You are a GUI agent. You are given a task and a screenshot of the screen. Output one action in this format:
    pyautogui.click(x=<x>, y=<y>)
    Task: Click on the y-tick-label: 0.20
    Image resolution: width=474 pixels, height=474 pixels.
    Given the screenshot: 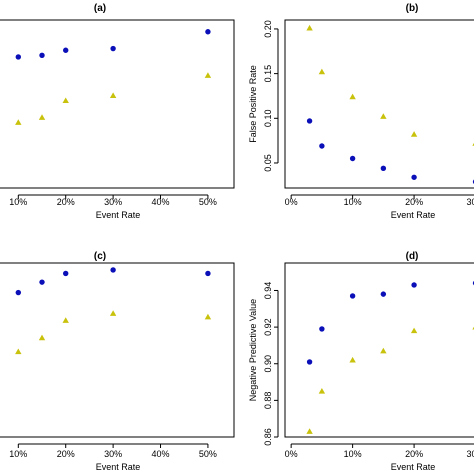 What is the action you would take?
    pyautogui.click(x=268, y=29)
    